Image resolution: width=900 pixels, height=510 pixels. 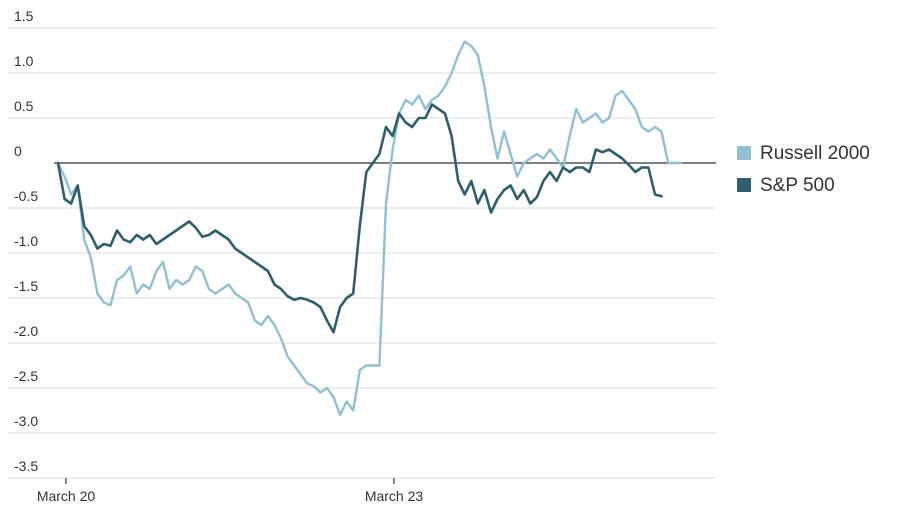 What do you see at coordinates (815, 153) in the screenshot?
I see `legend-label: Russell 2000` at bounding box center [815, 153].